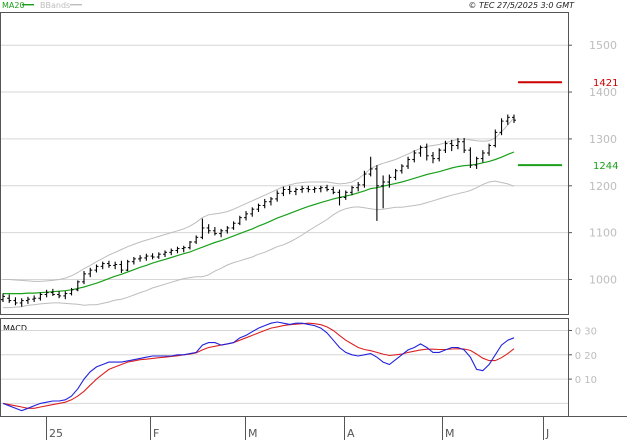 This screenshot has width=627, height=440. I want to click on copyright-timestamp: © TEC 27/5/2025 3:0 GMT, so click(521, 5).